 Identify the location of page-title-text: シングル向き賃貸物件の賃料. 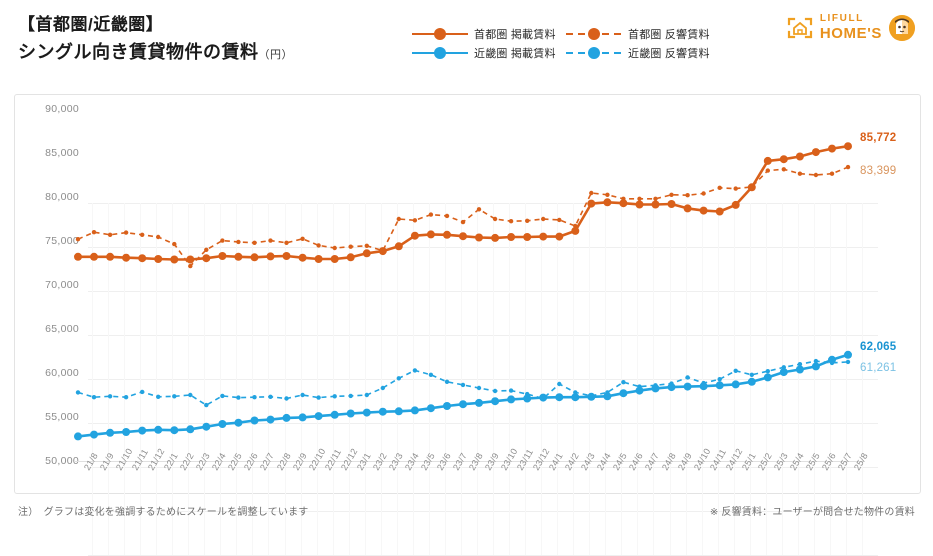
(138, 52).